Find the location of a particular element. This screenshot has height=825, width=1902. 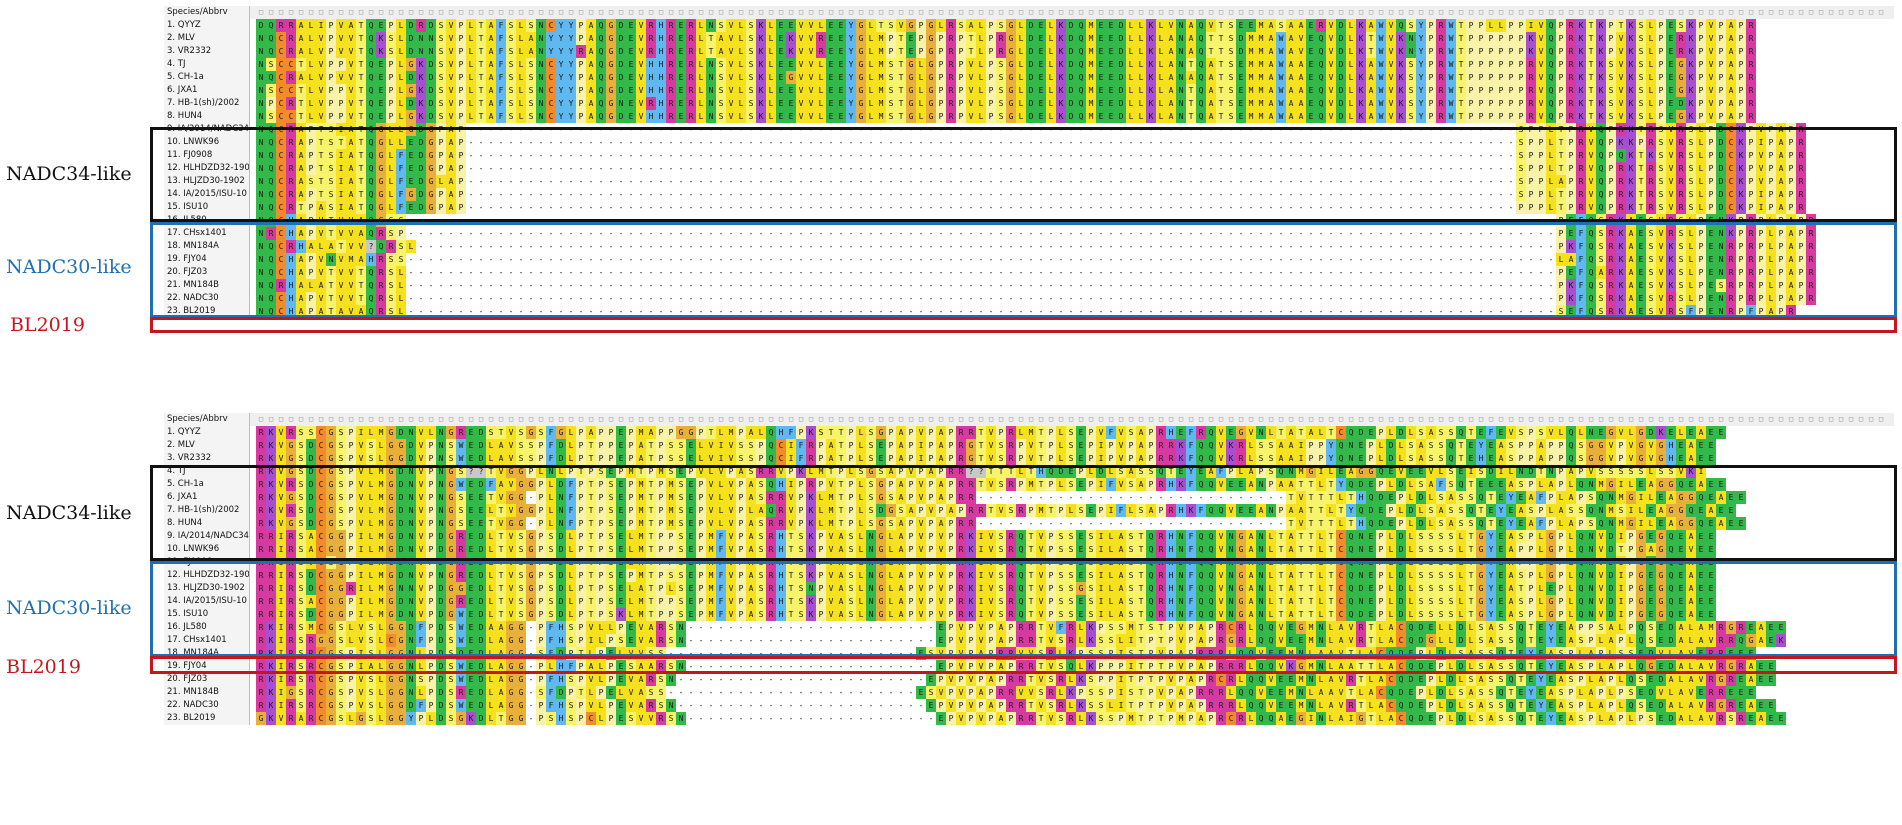

residue-cell: D is located at coordinates (411, 458).